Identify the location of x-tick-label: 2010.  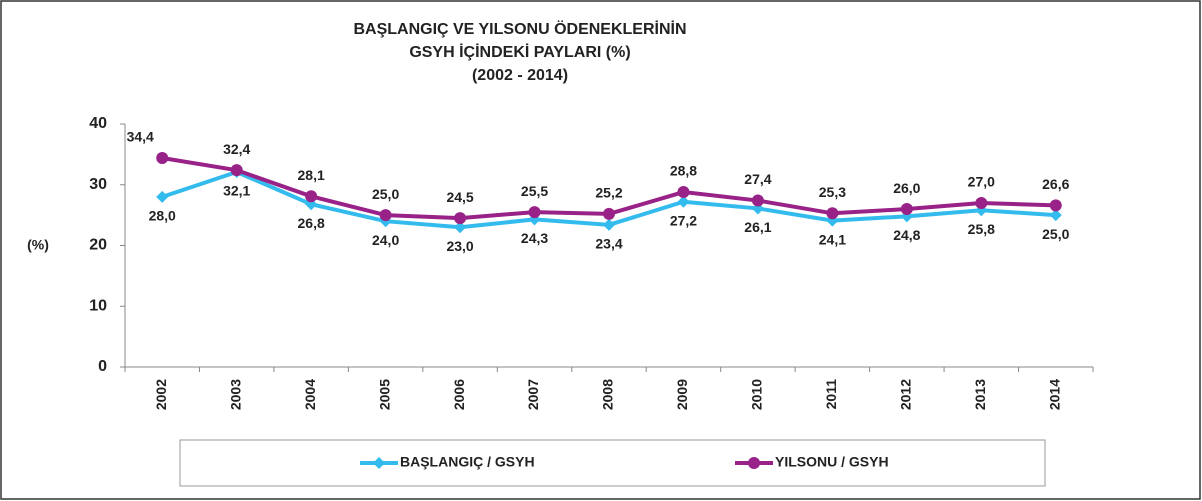
(757, 394).